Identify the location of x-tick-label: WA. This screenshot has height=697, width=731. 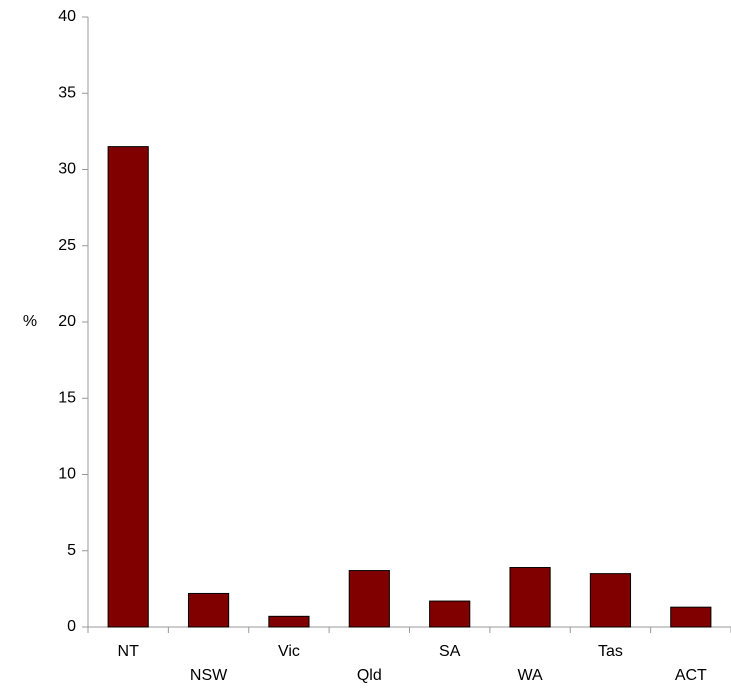
(530, 675).